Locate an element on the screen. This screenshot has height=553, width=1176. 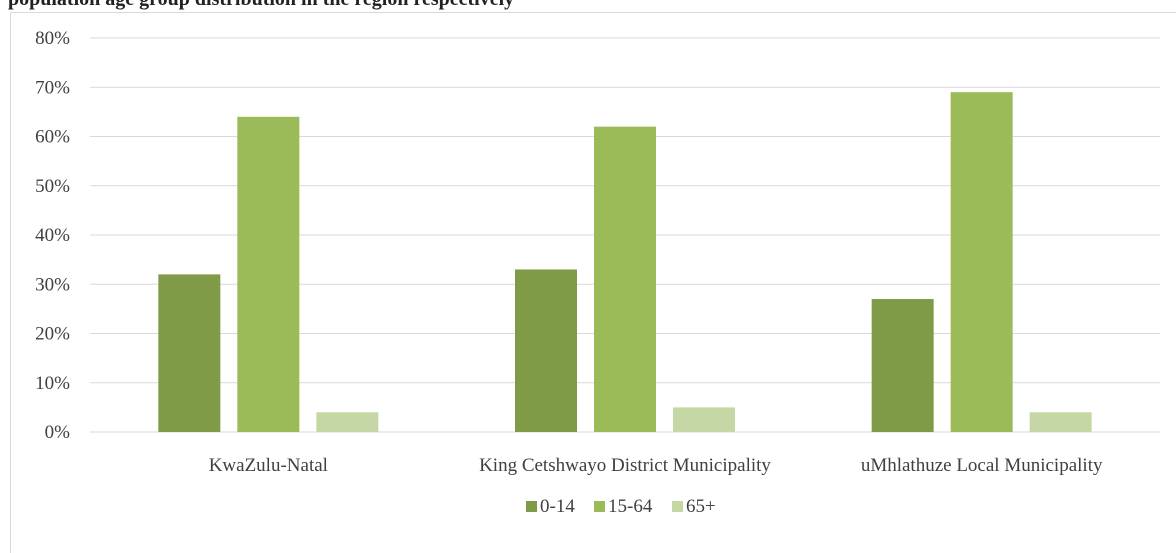
y-tick-label: 0% is located at coordinates (58, 432).